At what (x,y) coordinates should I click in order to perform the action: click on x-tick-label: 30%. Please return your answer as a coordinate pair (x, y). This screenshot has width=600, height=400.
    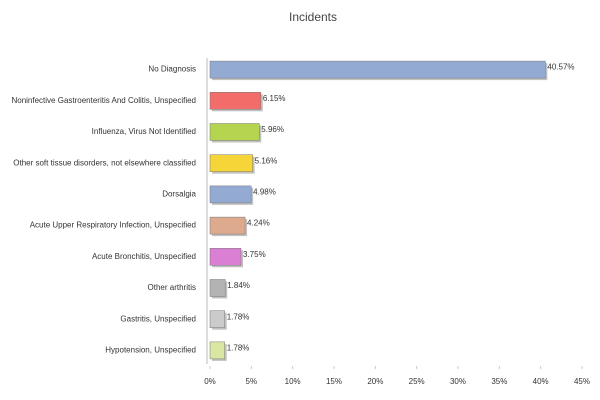
    Looking at the image, I should click on (458, 381).